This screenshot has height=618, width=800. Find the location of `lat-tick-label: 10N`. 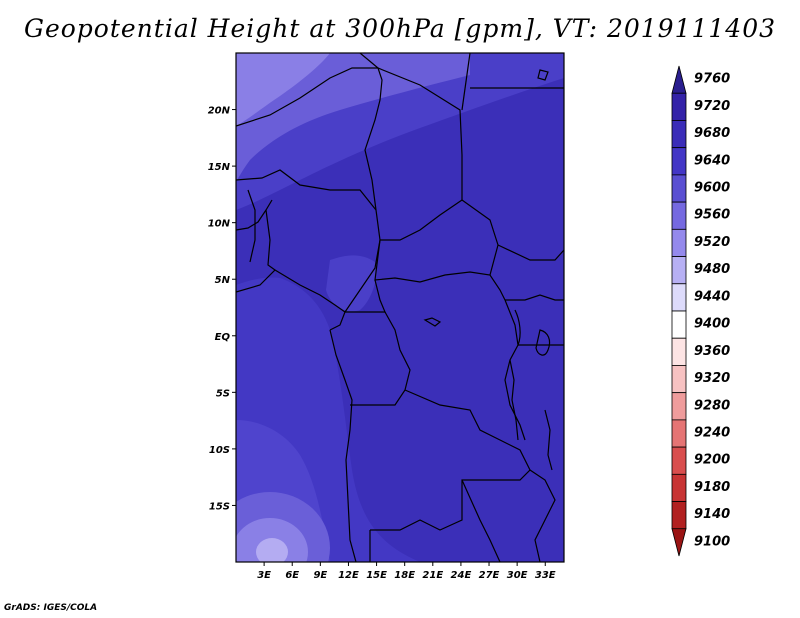

lat-tick-label: 10N is located at coordinates (219, 224).